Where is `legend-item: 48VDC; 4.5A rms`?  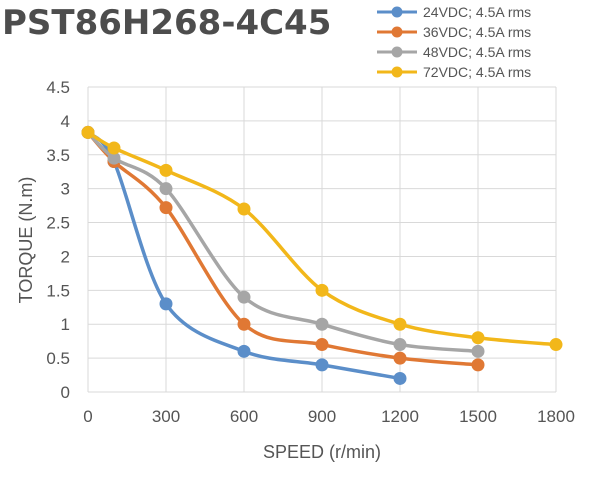 legend-item: 48VDC; 4.5A rms is located at coordinates (454, 52).